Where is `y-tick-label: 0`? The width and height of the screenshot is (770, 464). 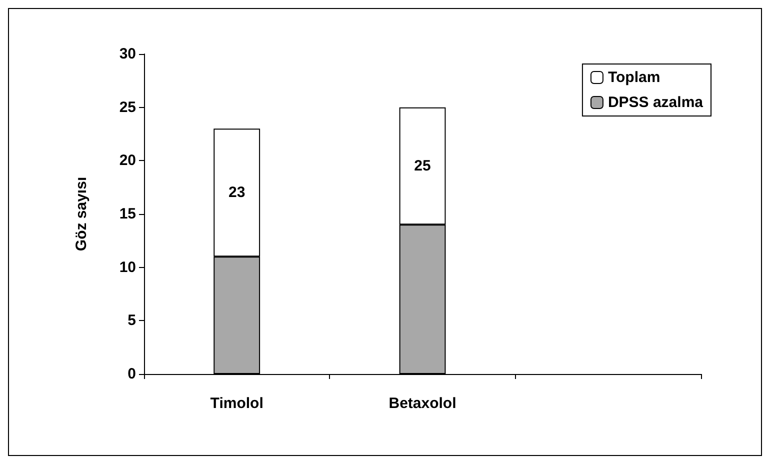 y-tick-label: 0 is located at coordinates (132, 374).